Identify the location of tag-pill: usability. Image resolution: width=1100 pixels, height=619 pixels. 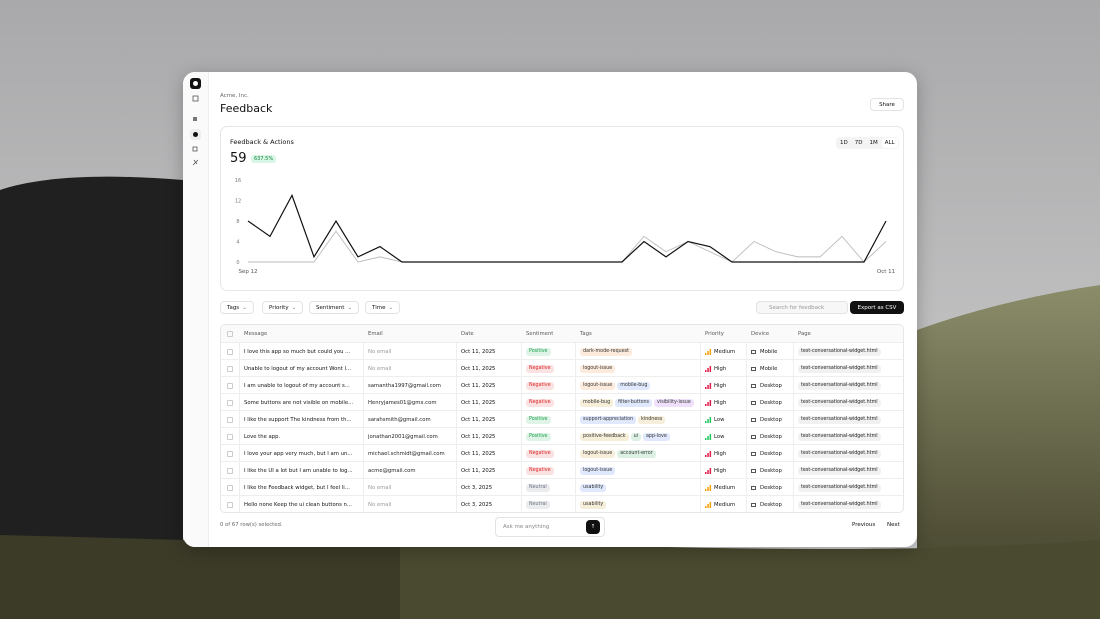
(593, 487).